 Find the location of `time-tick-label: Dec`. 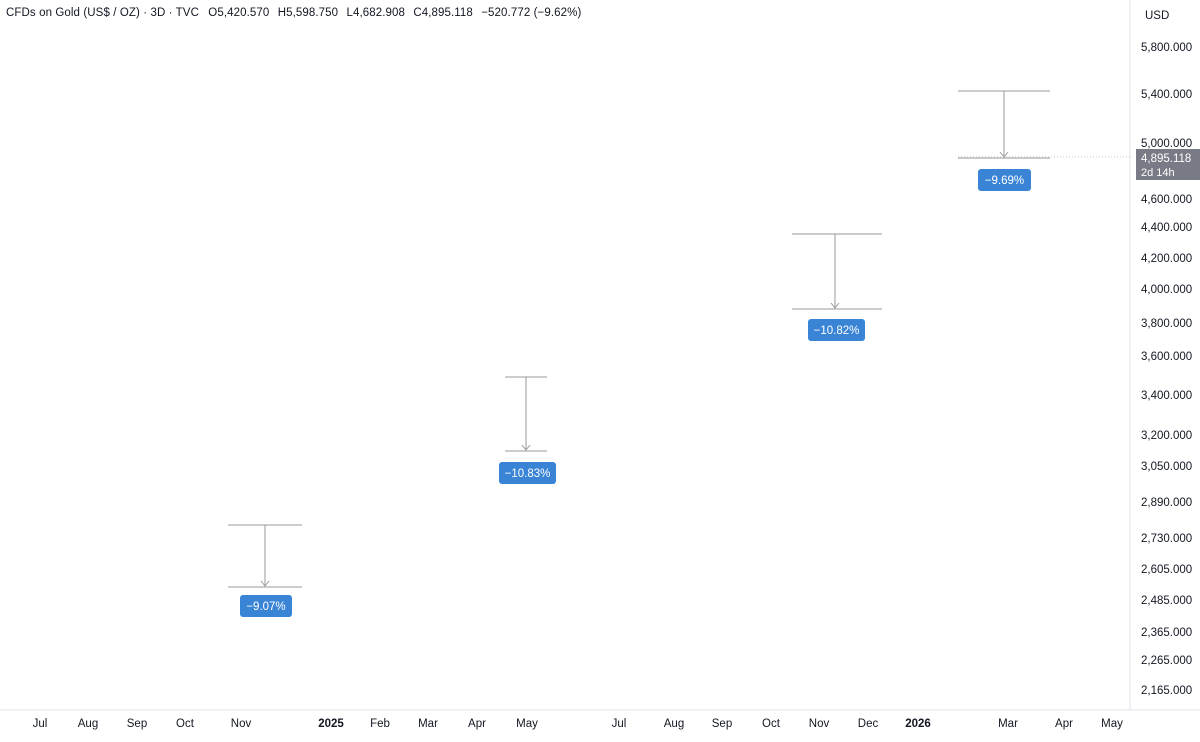

time-tick-label: Dec is located at coordinates (868, 724).